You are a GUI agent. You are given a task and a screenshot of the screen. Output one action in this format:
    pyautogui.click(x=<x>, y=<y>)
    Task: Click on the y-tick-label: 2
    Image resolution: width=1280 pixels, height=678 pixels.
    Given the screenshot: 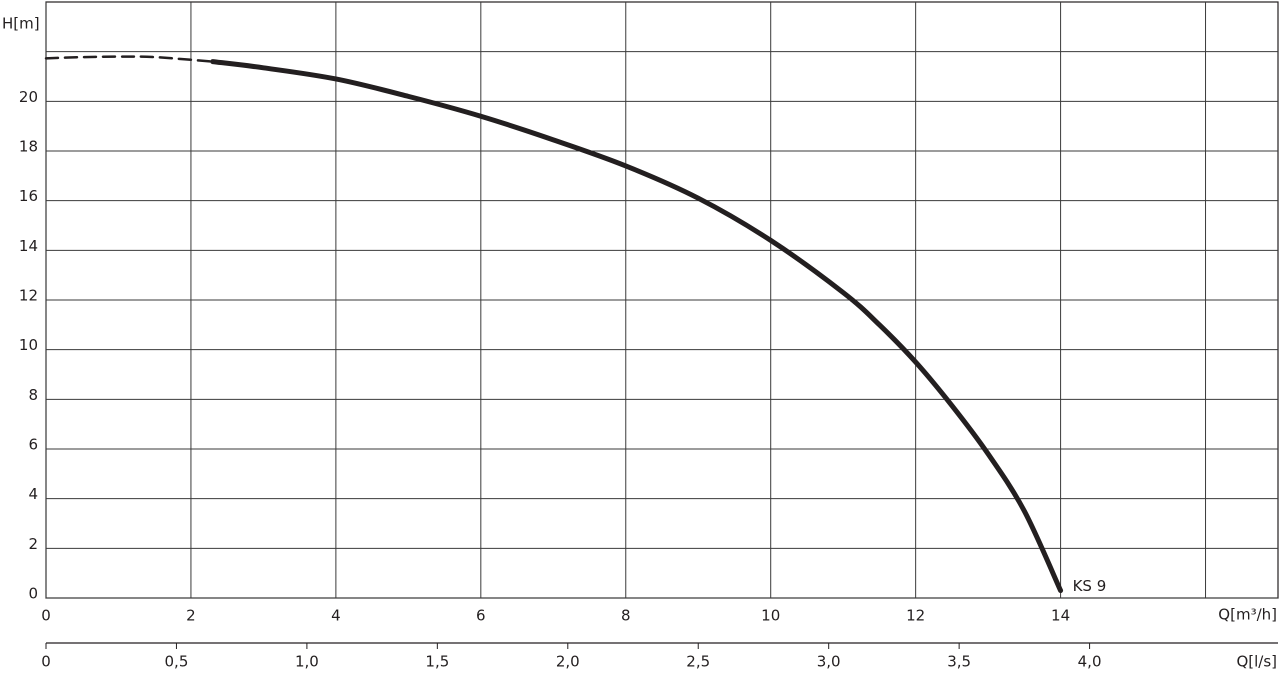 What is the action you would take?
    pyautogui.click(x=33, y=544)
    